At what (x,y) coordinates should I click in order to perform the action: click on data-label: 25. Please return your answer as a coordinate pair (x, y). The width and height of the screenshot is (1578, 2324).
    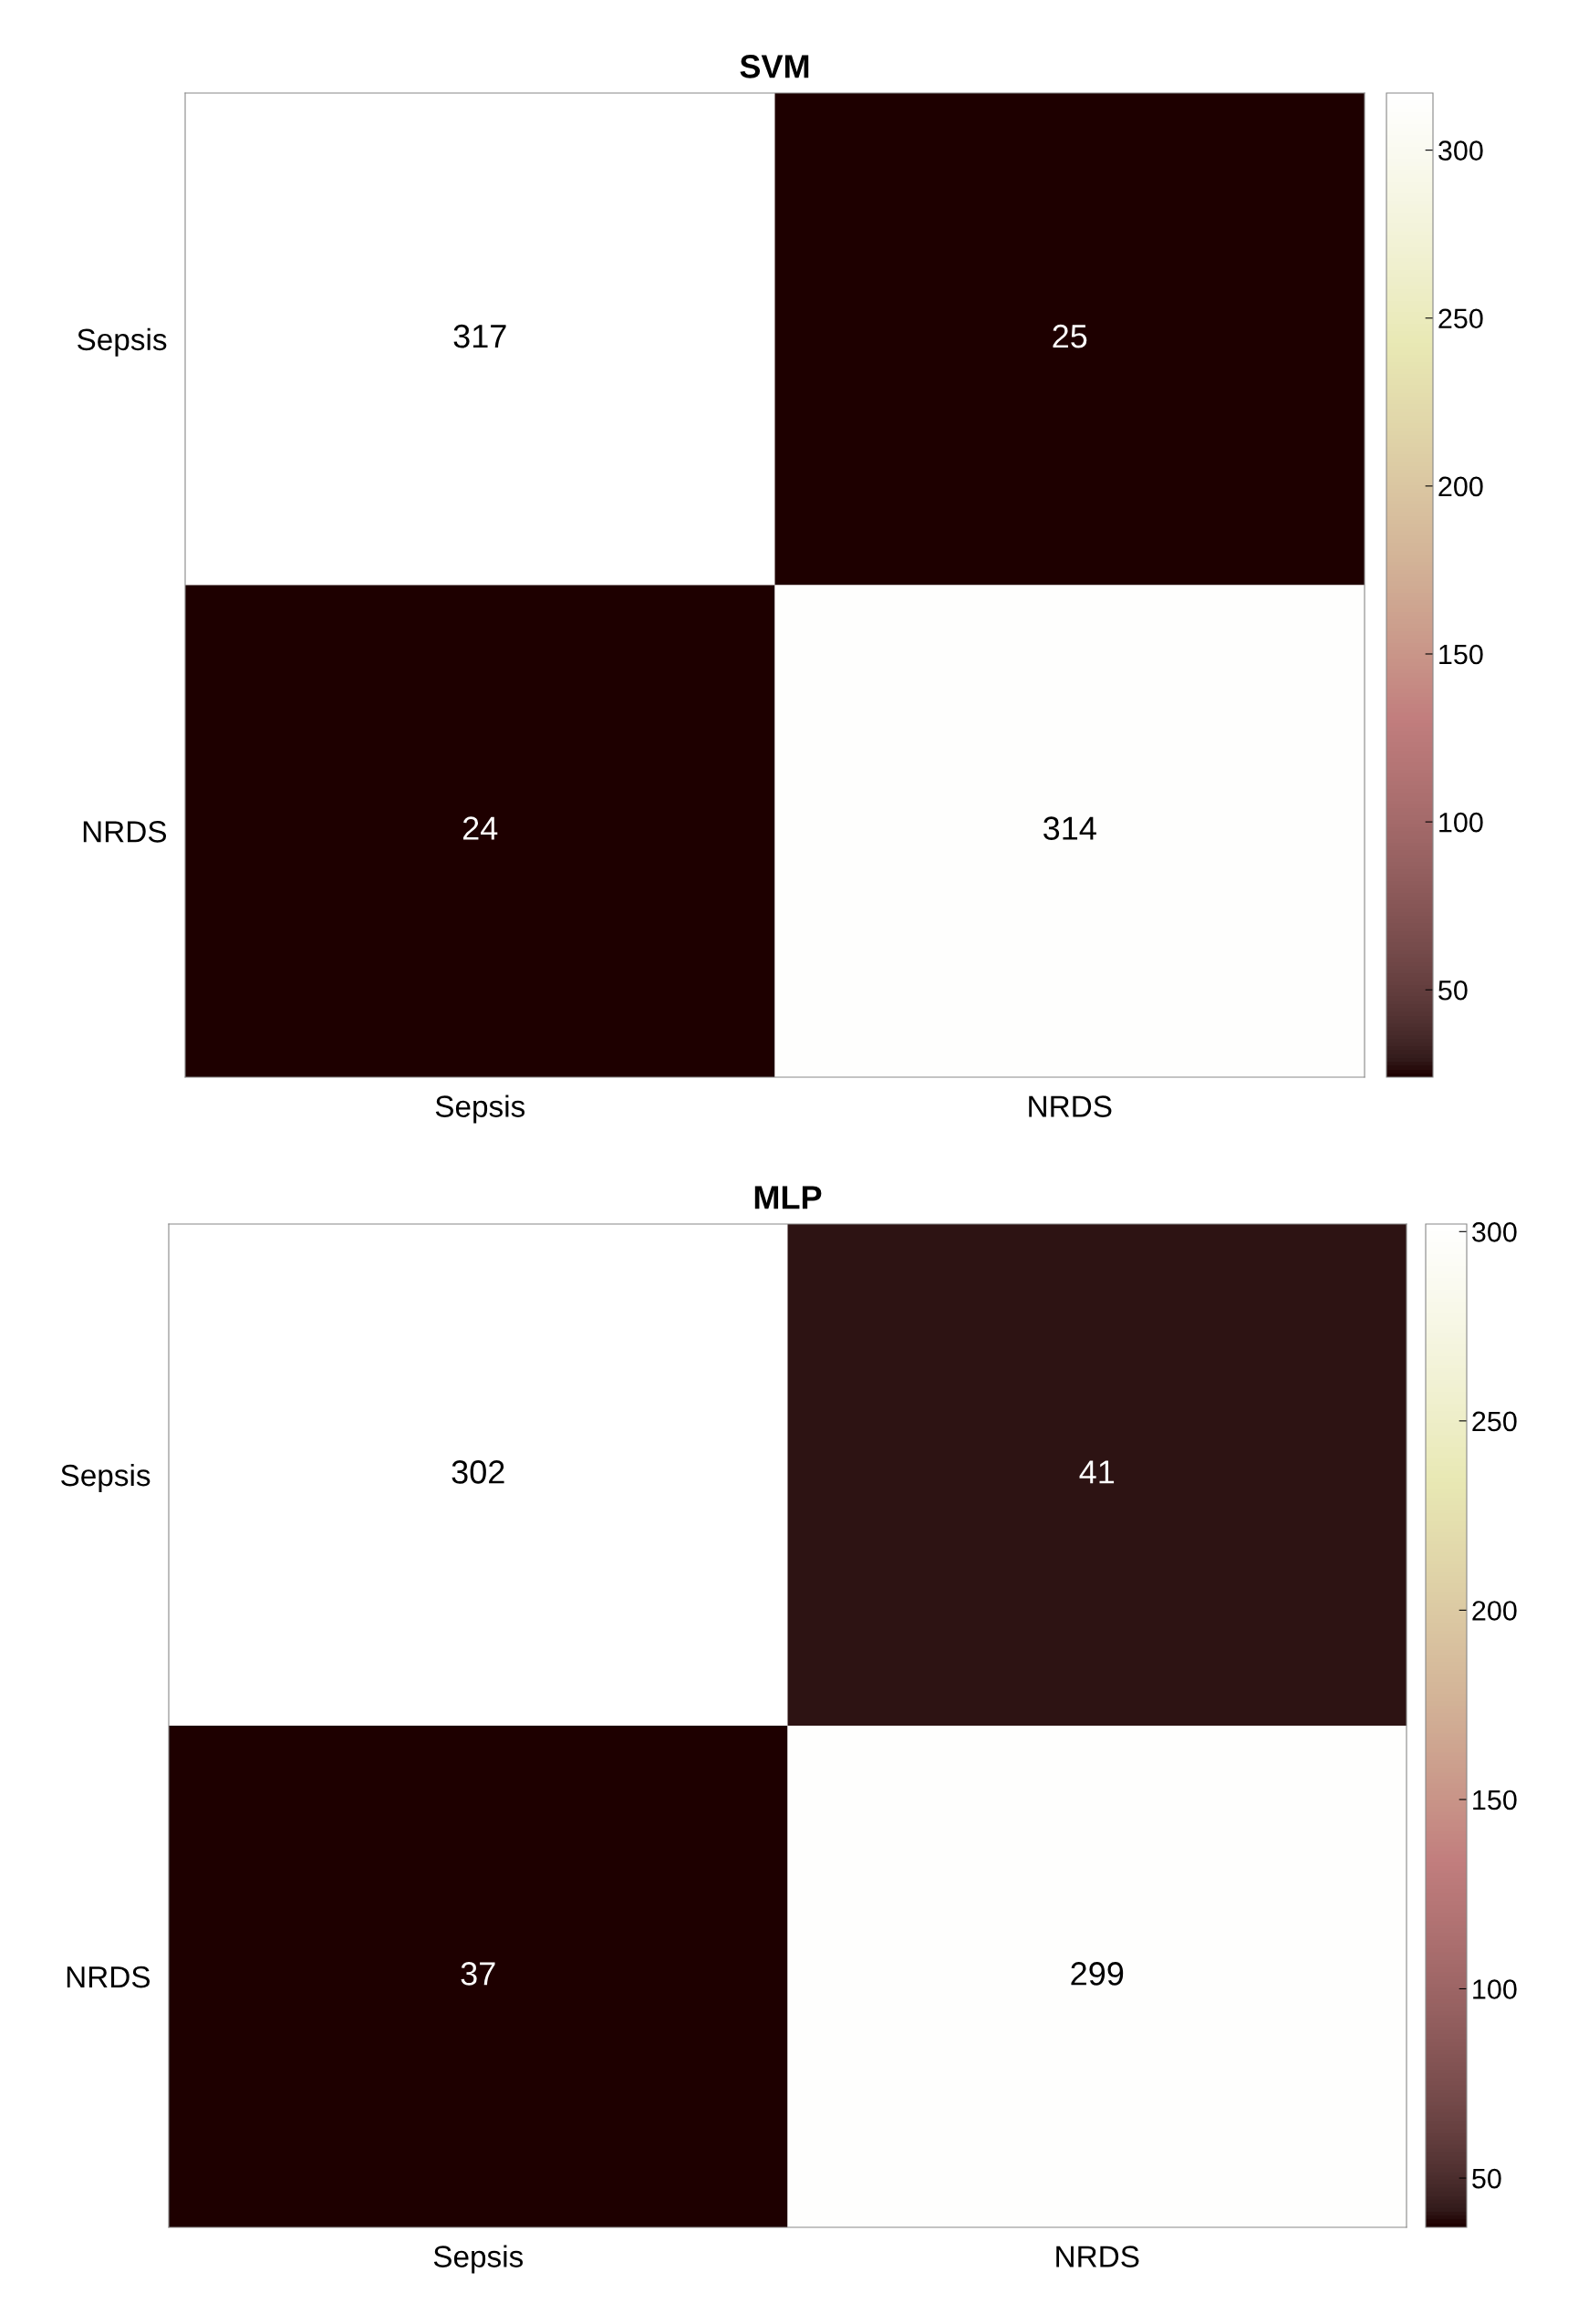
    Looking at the image, I should click on (1070, 336).